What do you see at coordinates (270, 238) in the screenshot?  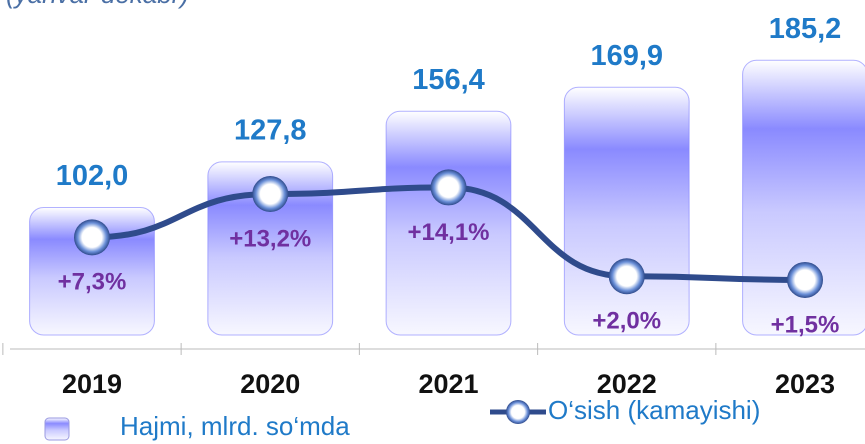 I see `value-label: +13,2%` at bounding box center [270, 238].